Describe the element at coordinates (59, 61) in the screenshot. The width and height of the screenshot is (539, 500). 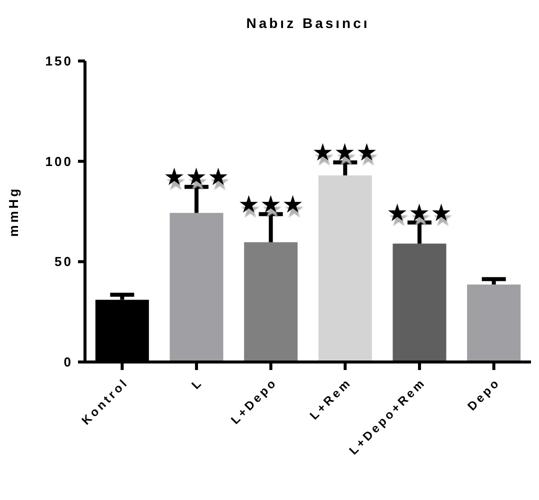
I see `y-tick-label: 150` at that location.